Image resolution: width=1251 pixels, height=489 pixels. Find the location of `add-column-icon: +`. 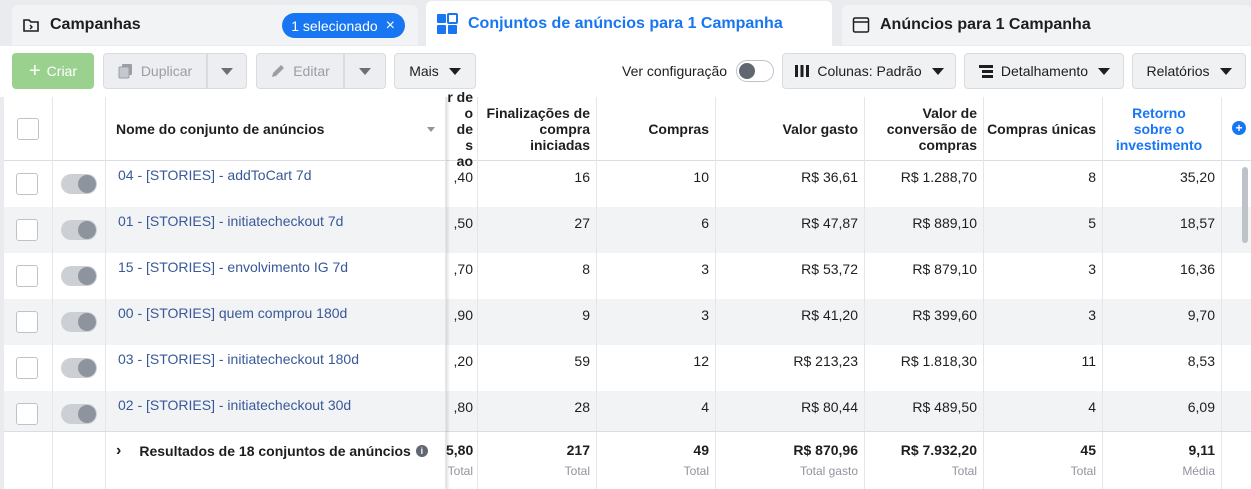

add-column-icon: + is located at coordinates (1239, 128).